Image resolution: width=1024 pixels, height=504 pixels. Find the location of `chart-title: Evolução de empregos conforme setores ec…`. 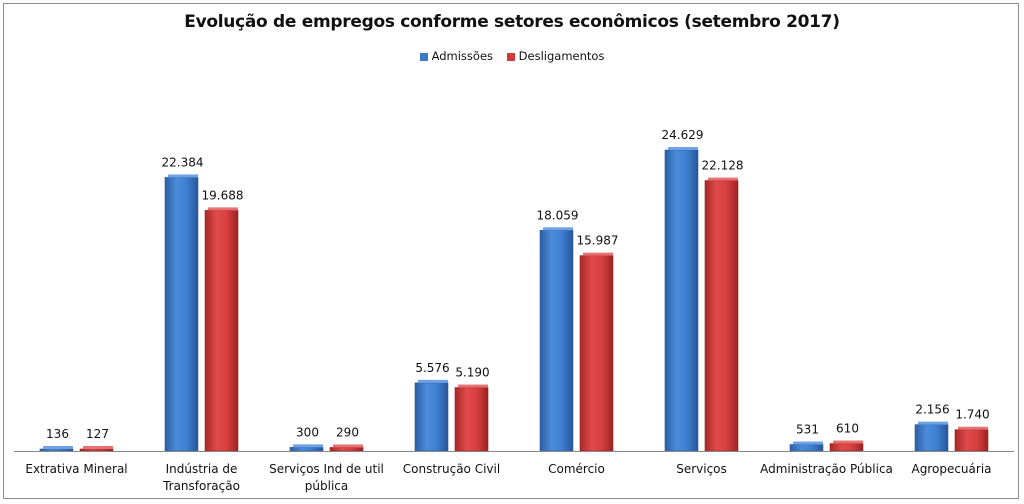

chart-title: Evolução de empregos conforme setores ec… is located at coordinates (512, 22).